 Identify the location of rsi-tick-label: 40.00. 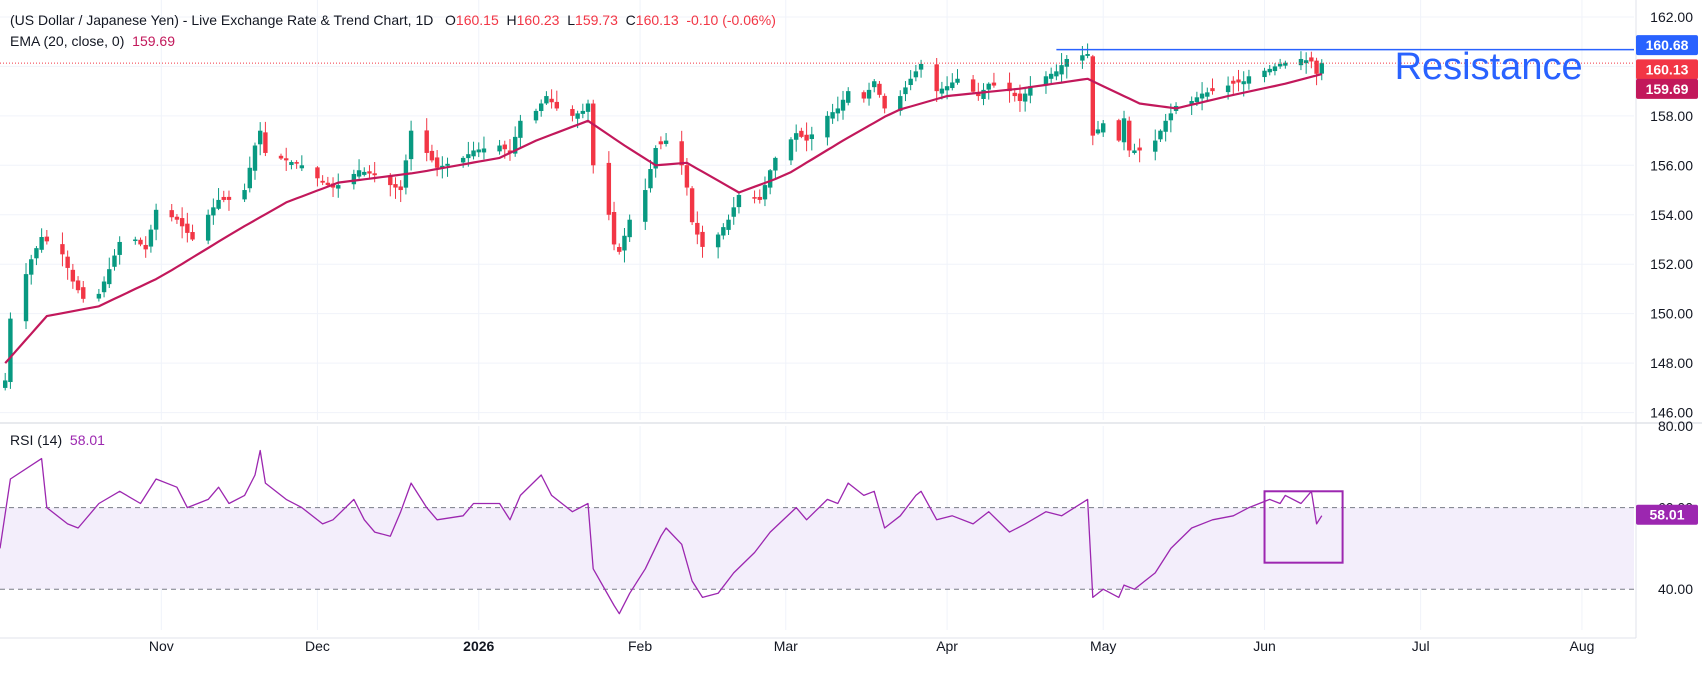
(1675, 589).